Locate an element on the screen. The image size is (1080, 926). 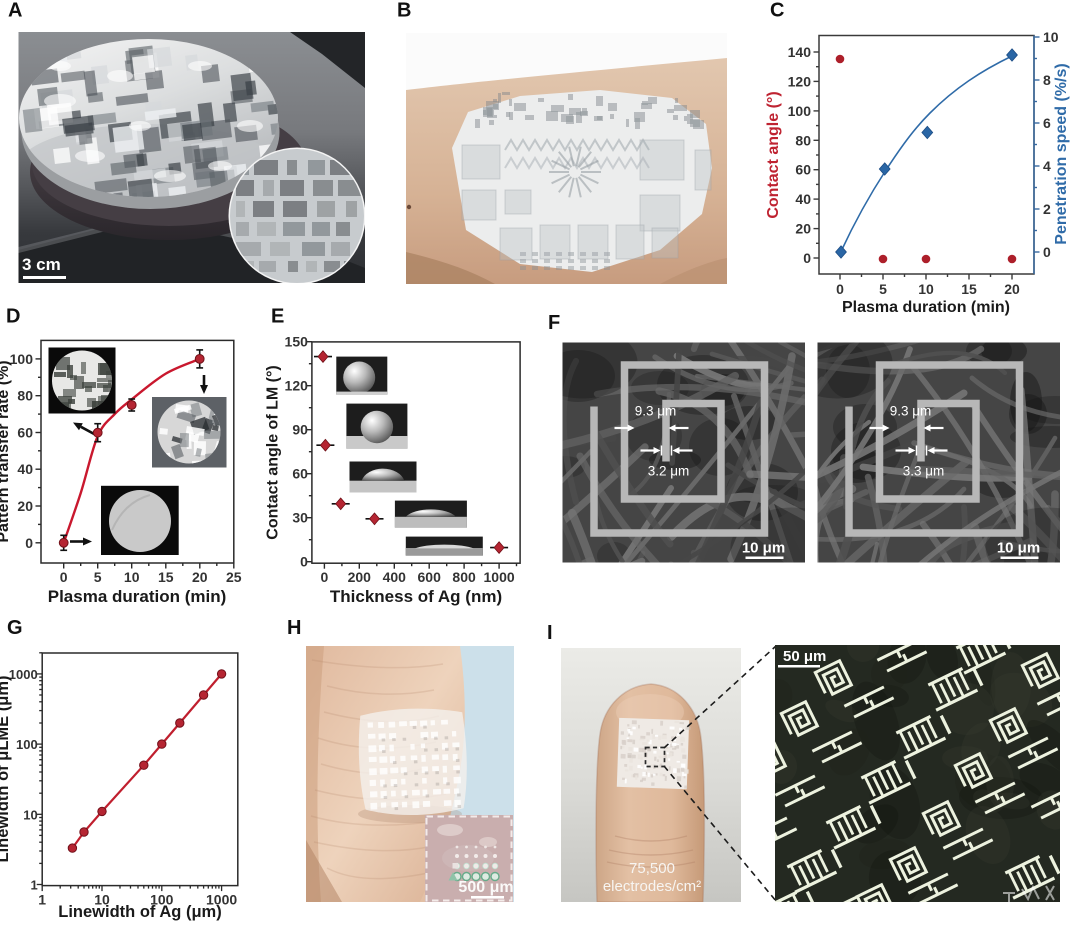
svg-text: C is located at coordinates (777, 11).